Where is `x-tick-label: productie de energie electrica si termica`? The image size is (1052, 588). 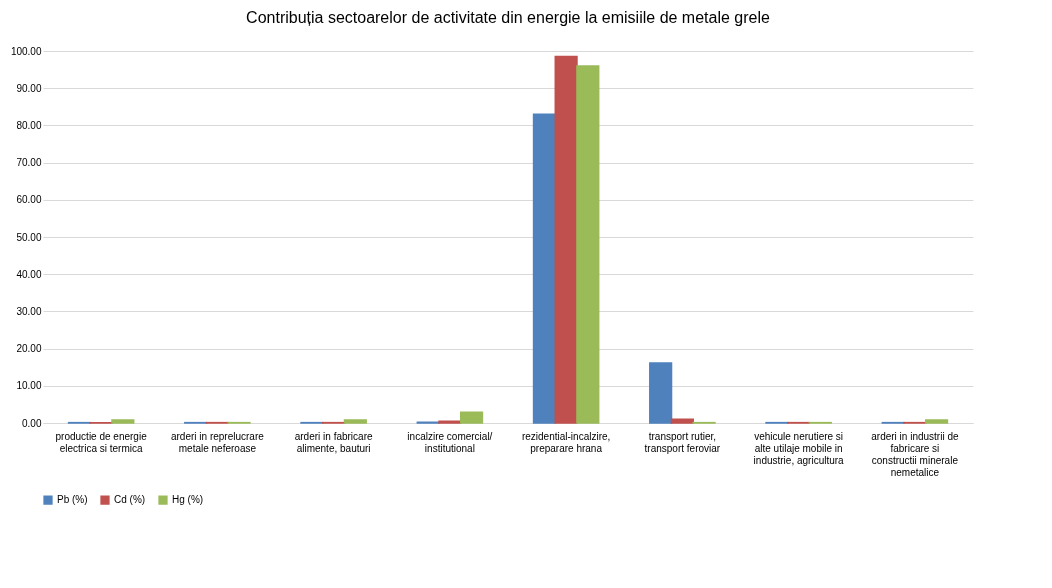
x-tick-label: productie de energie electrica si termica is located at coordinates (101, 442).